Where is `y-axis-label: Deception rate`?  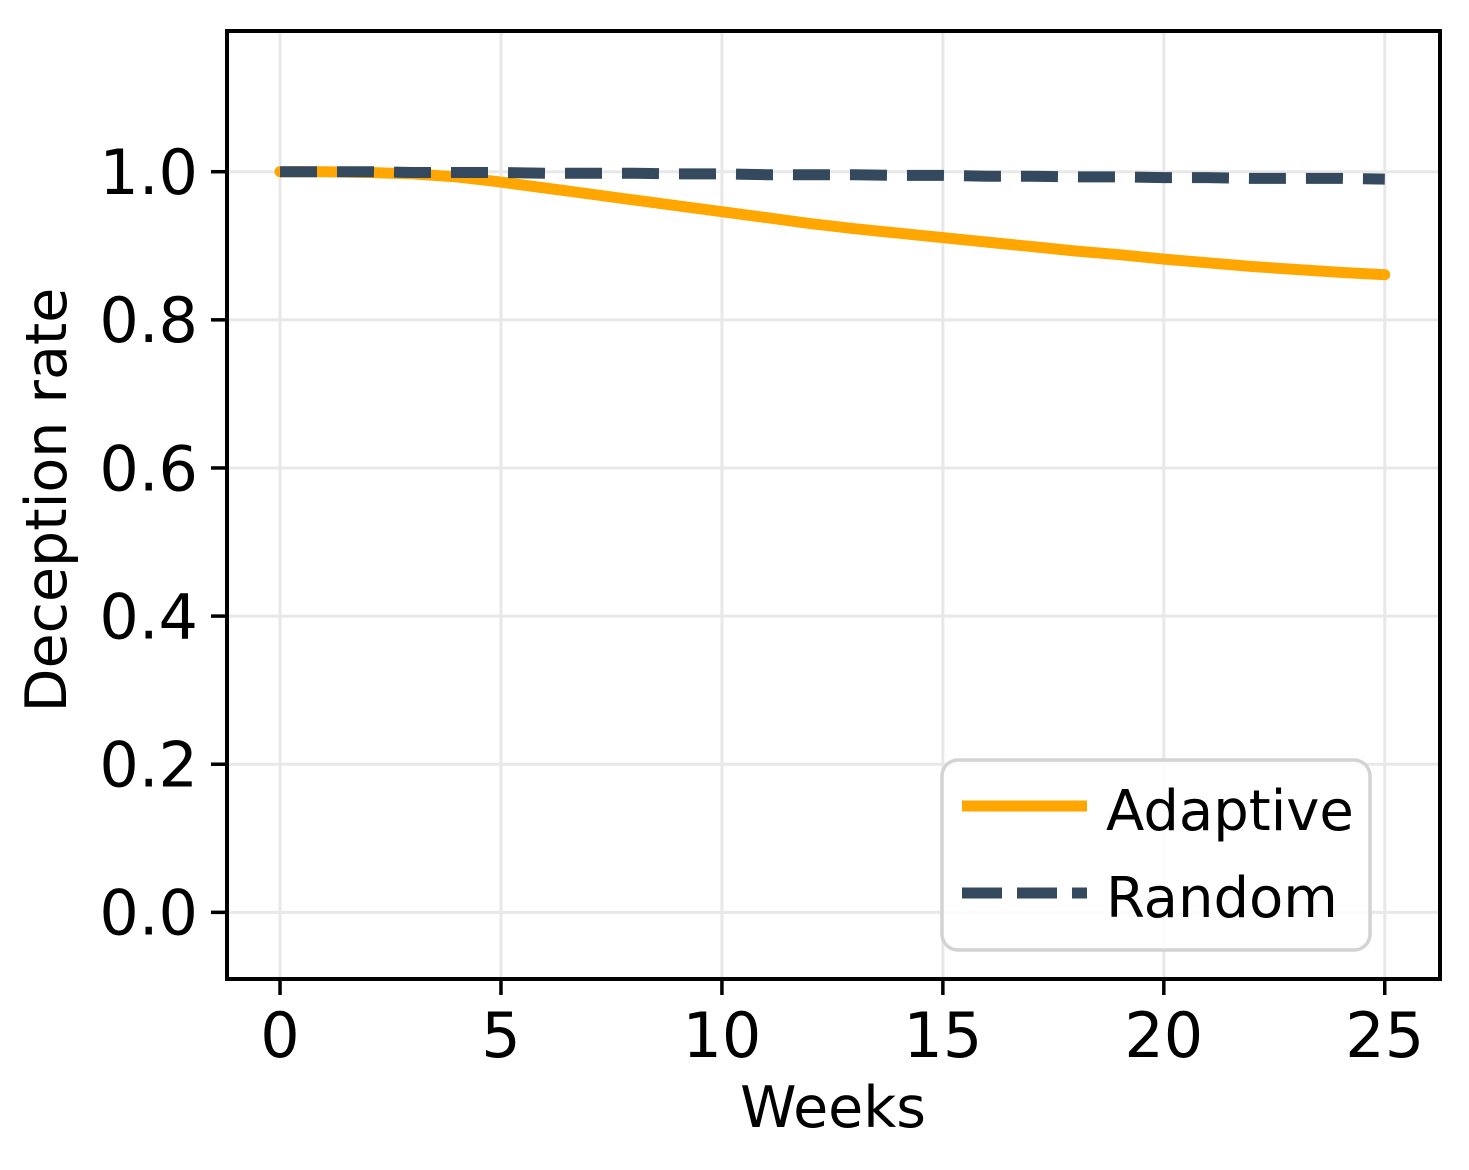 y-axis-label: Deception rate is located at coordinates (47, 500).